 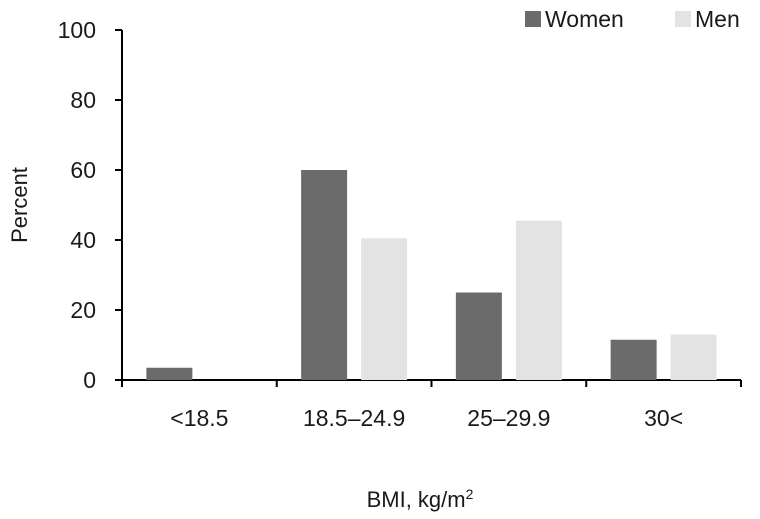 I want to click on y-ticks: 0 20 40 60 80 100, so click(x=90, y=205).